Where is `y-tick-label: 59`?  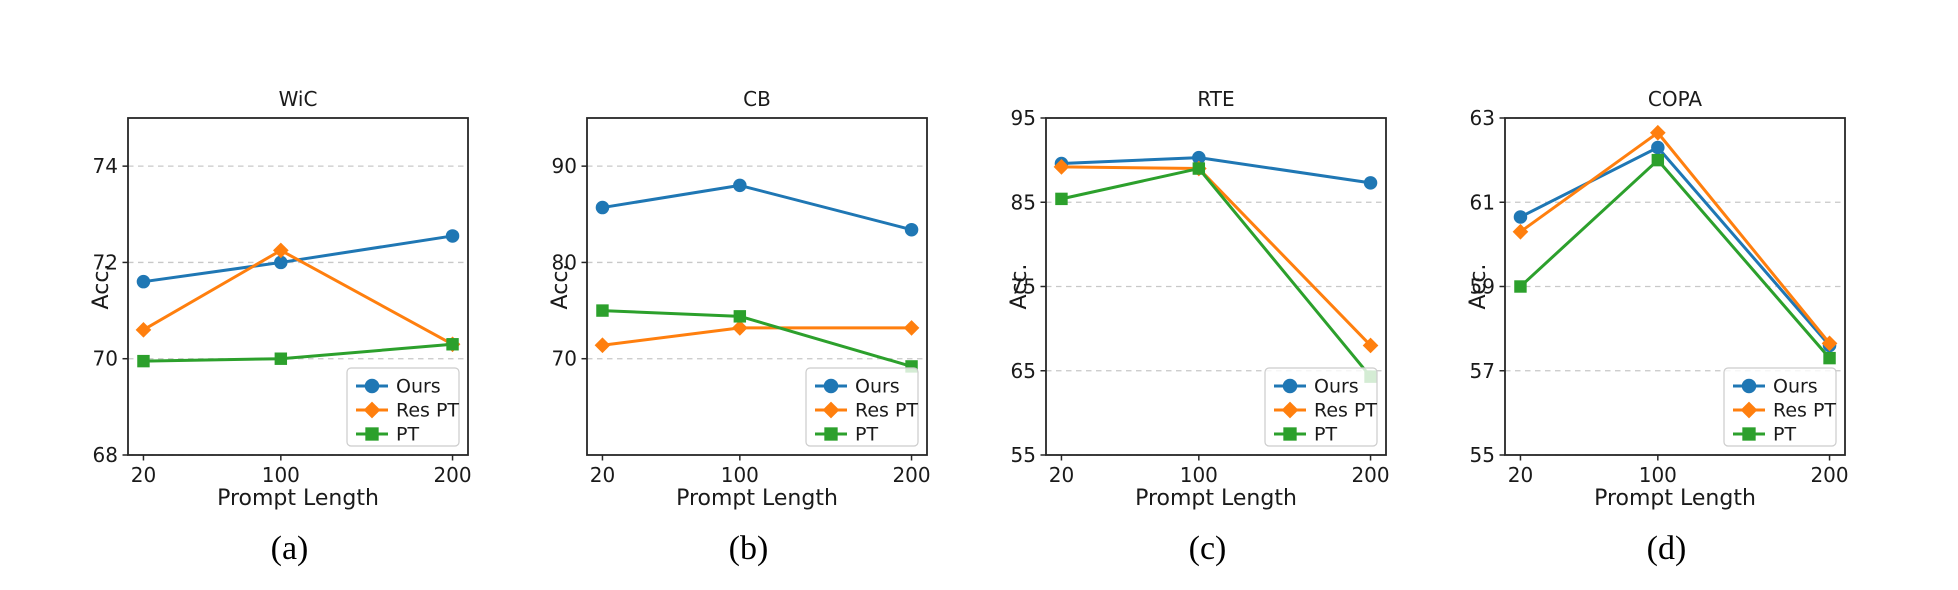 y-tick-label: 59 is located at coordinates (1482, 287).